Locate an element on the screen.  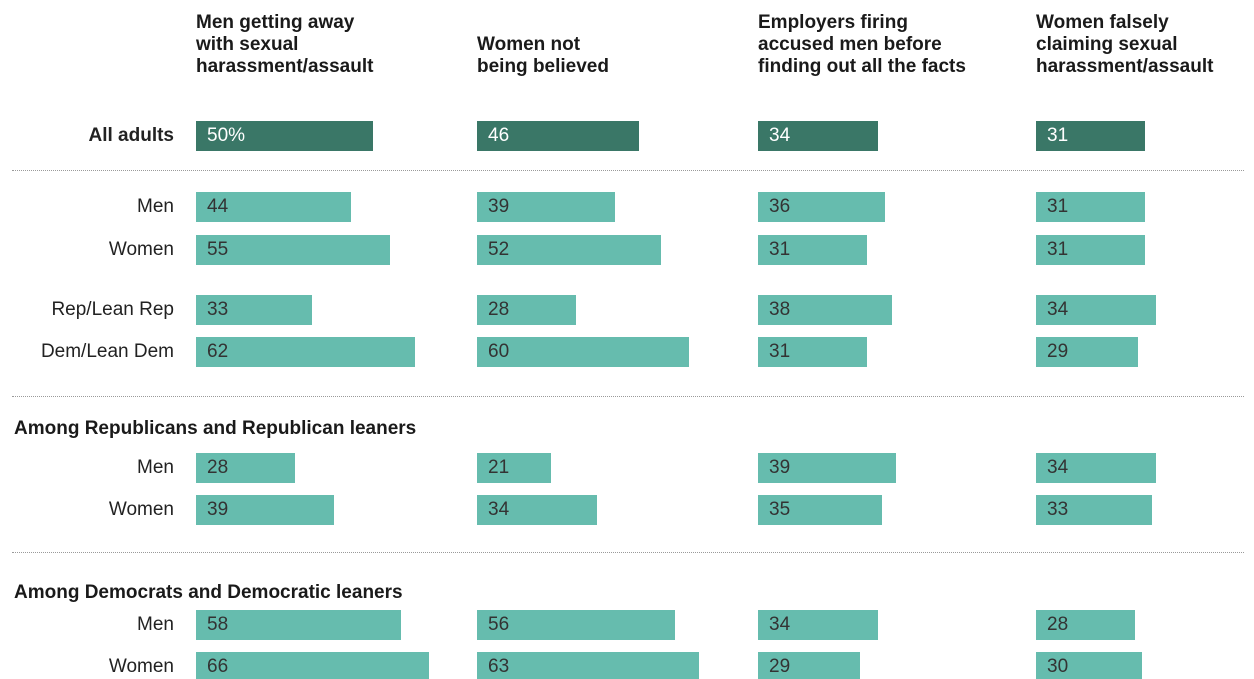
bar-value-label: 63 is located at coordinates (499, 666).